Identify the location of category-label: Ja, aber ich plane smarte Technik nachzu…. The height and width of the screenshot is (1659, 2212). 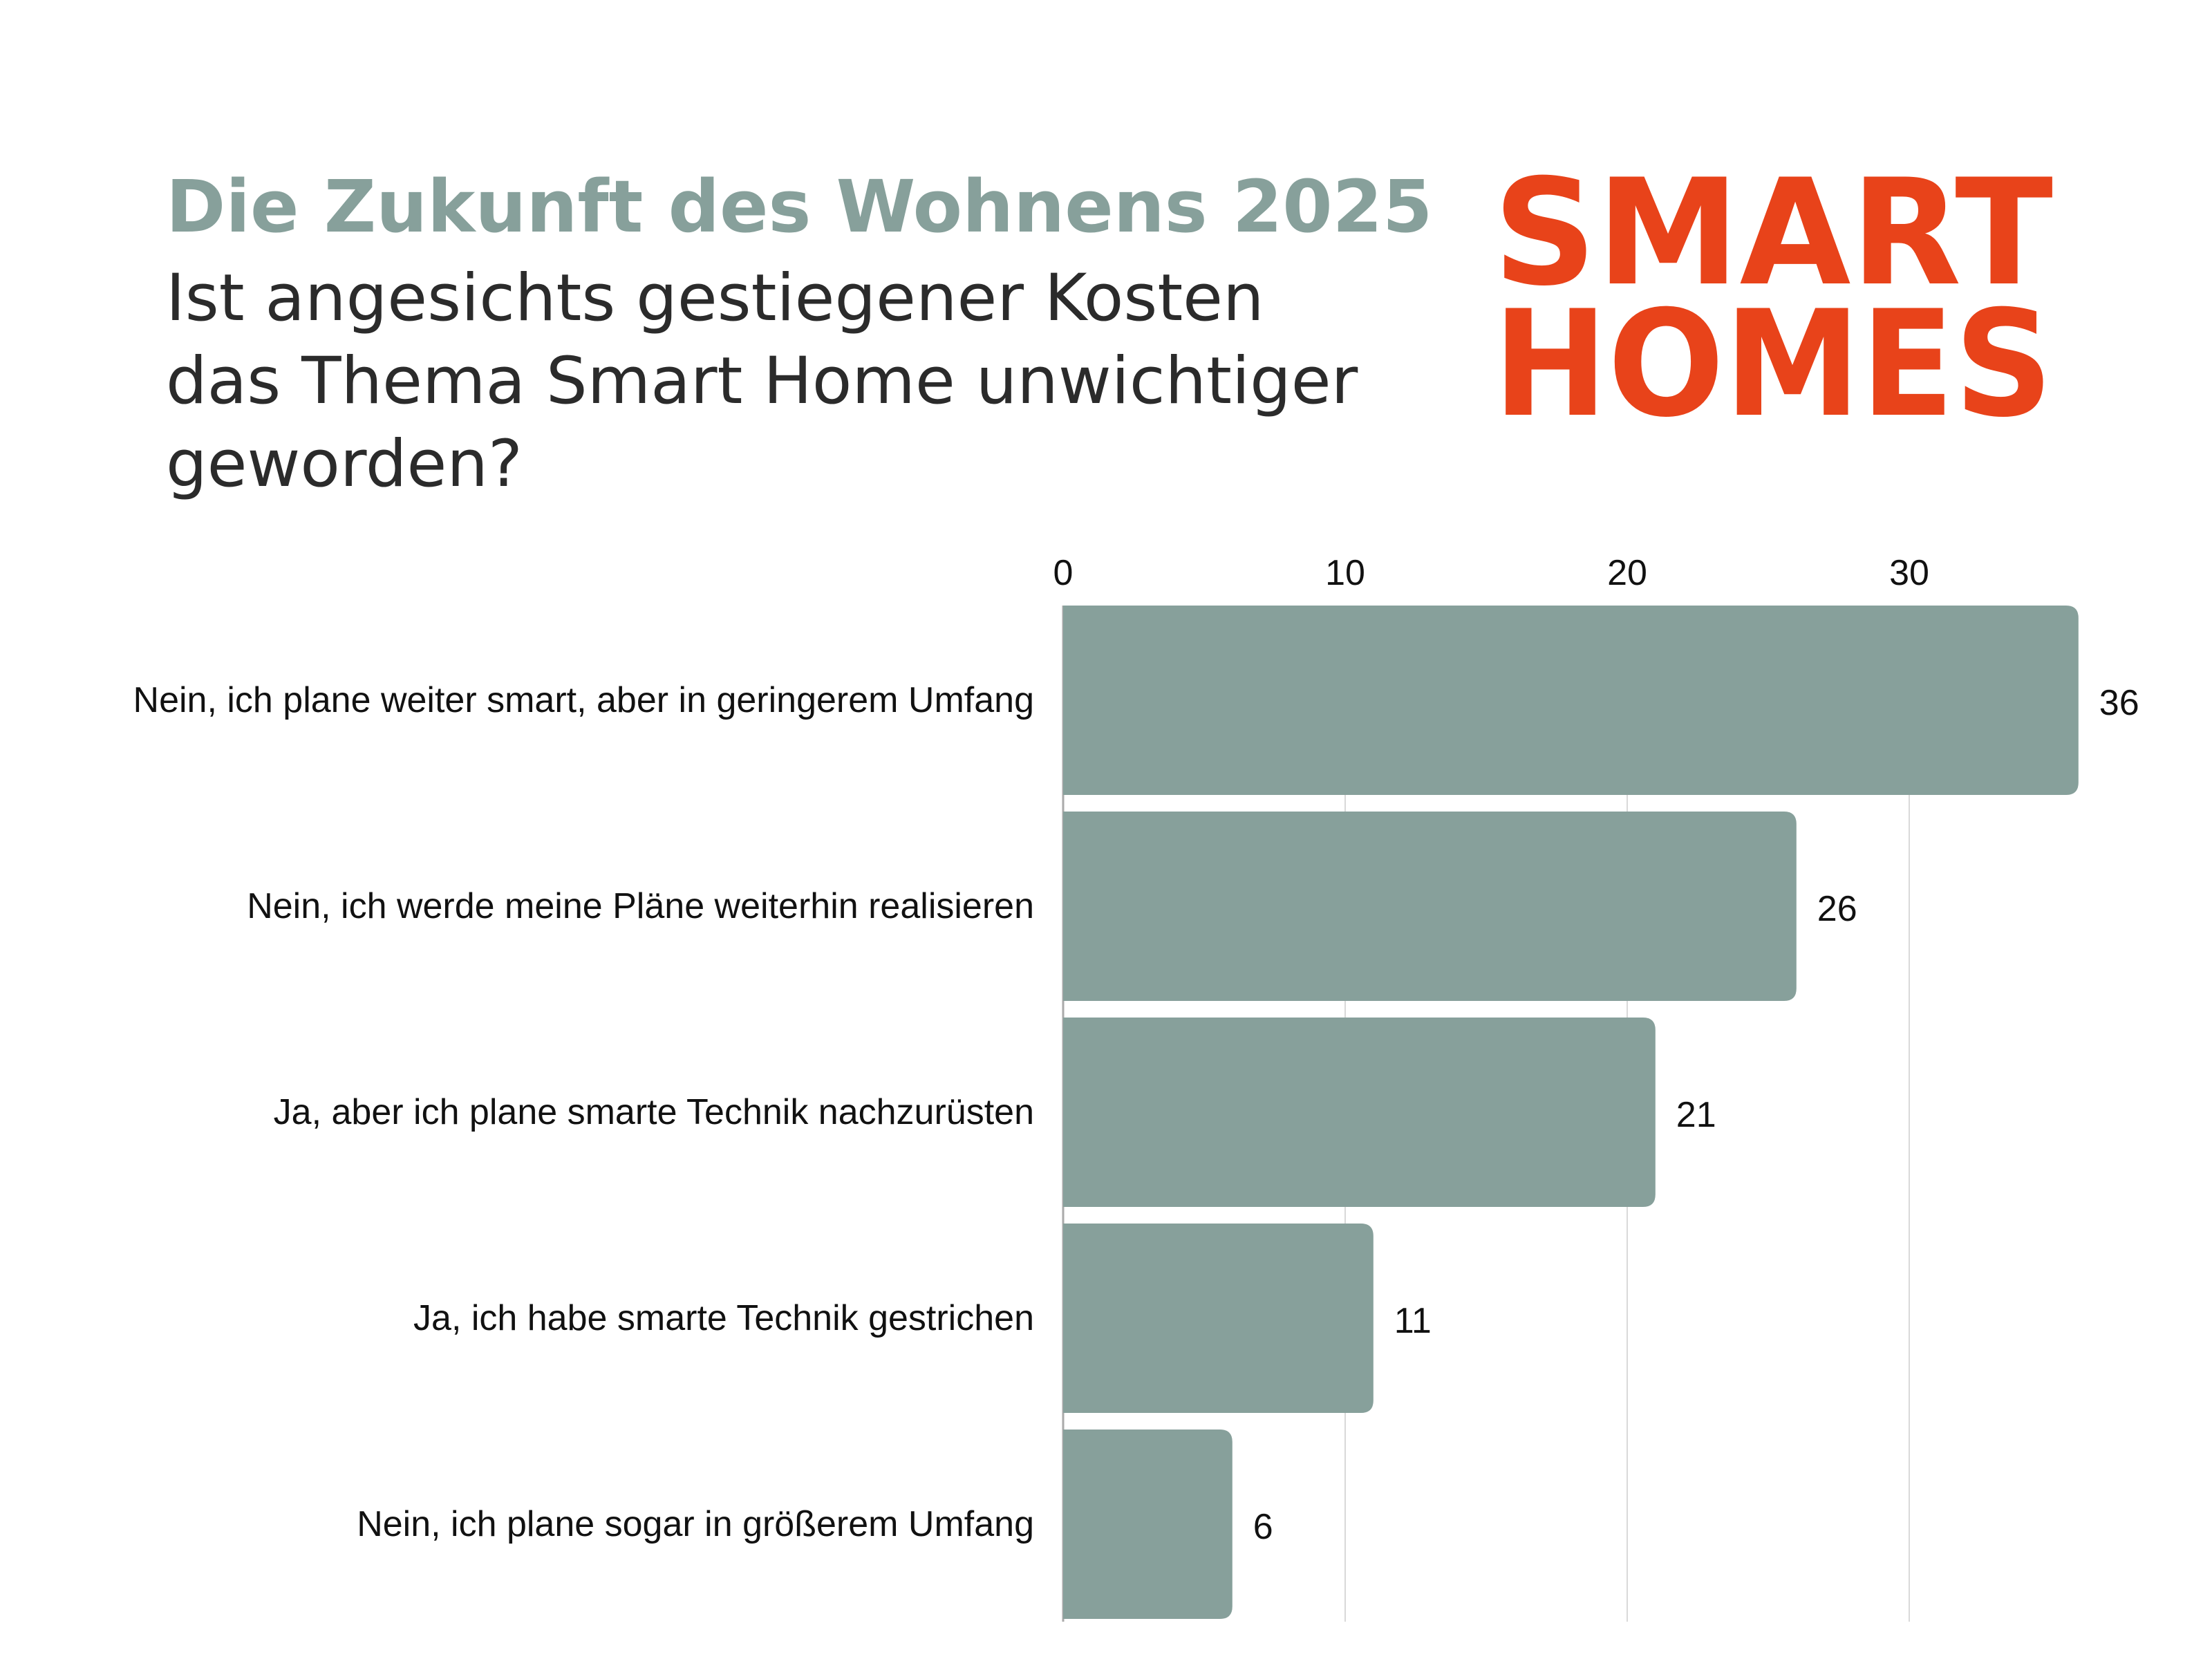
(654, 1112).